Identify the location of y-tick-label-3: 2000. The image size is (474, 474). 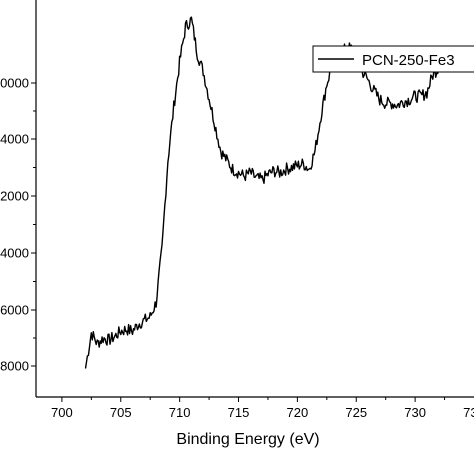
(14, 196).